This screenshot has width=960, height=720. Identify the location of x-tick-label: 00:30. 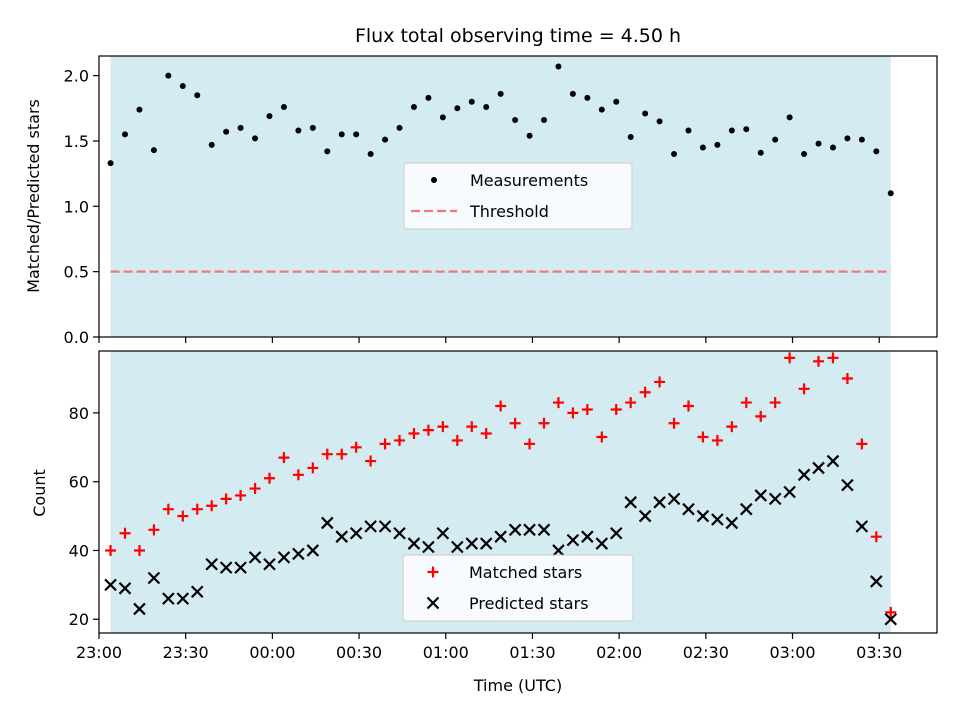
(359, 652).